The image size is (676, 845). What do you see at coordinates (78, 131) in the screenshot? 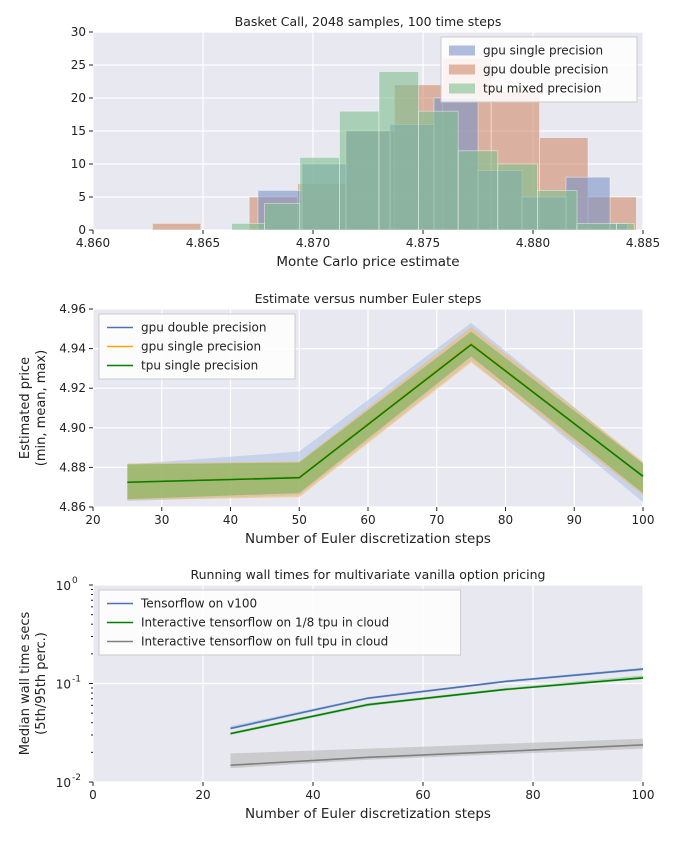
I see `histogram-y-tick-label: 15` at bounding box center [78, 131].